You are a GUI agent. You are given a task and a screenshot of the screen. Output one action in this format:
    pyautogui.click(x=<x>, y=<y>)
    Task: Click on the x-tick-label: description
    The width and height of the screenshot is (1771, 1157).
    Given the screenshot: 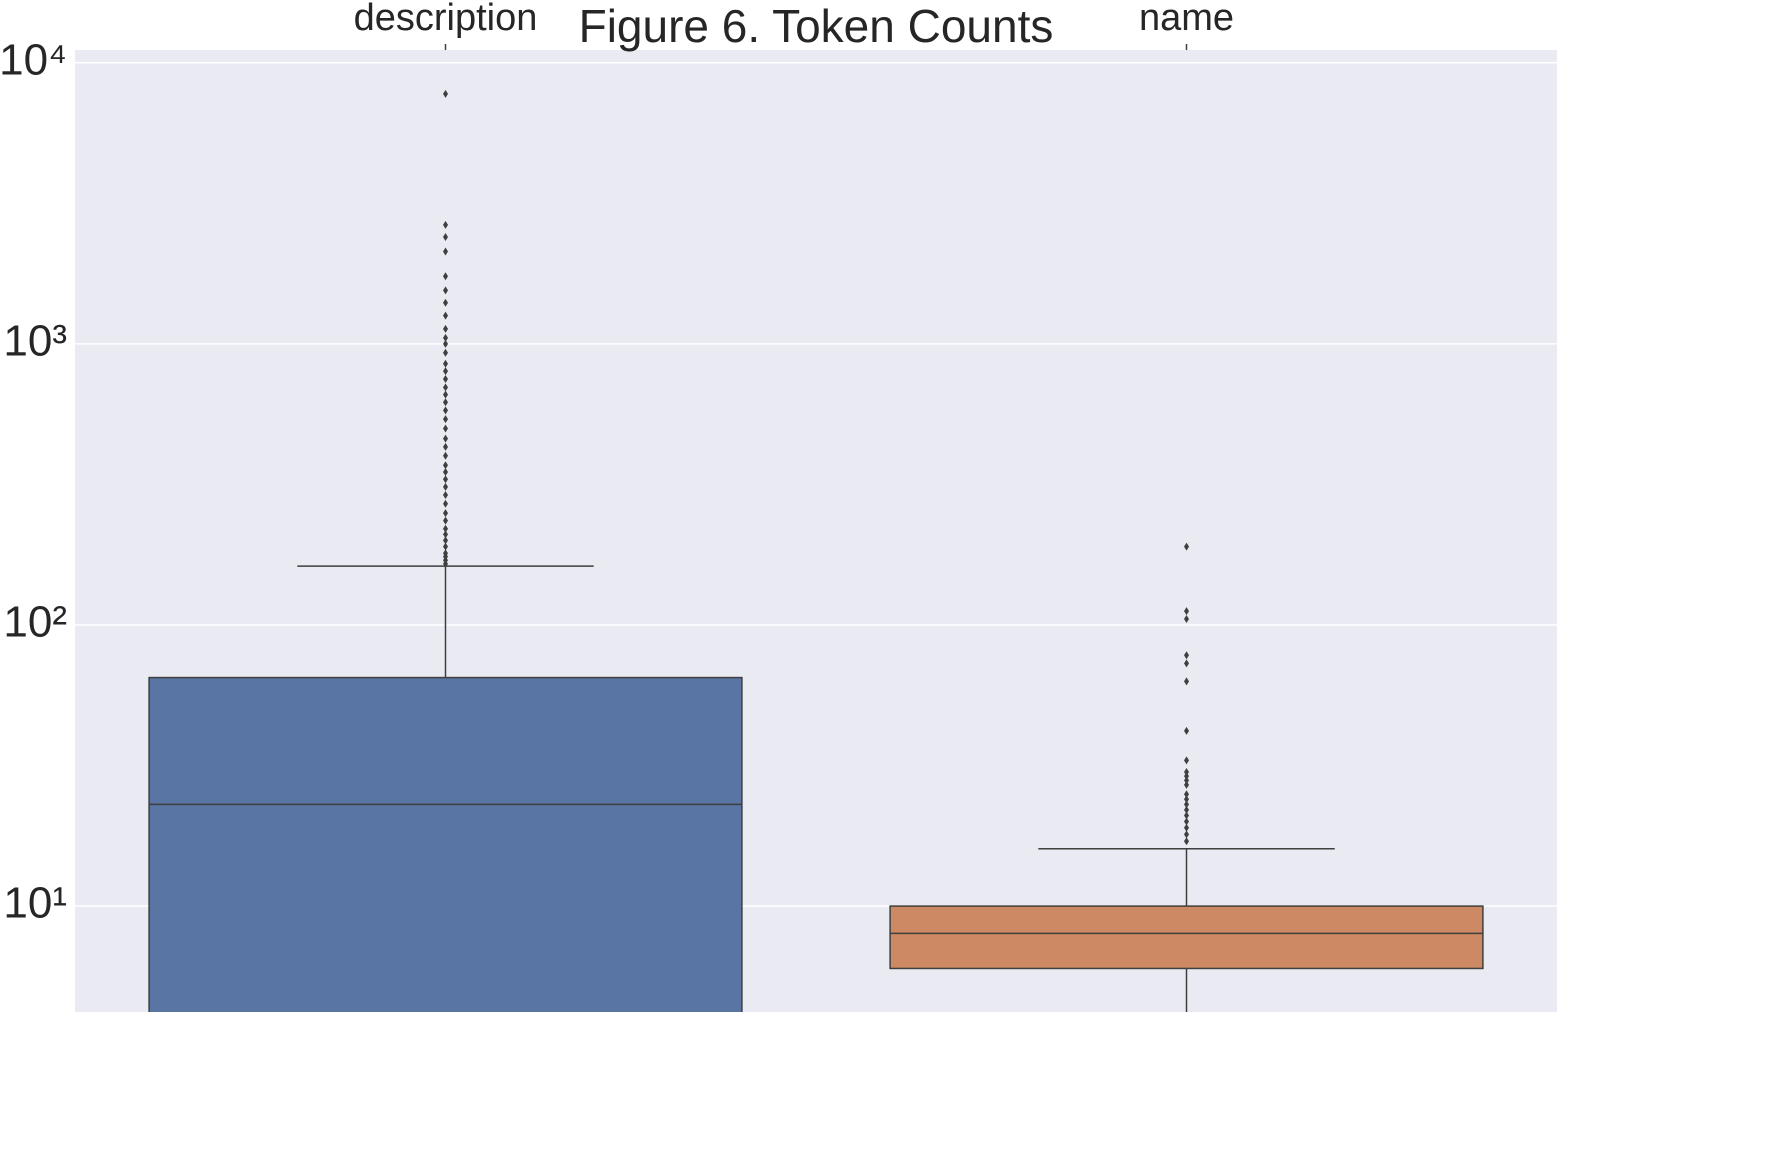 What is the action you would take?
    pyautogui.click(x=446, y=19)
    